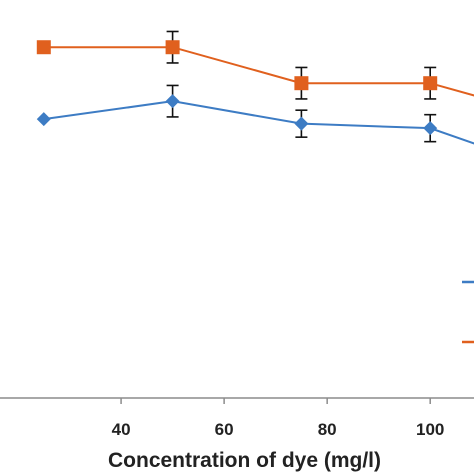  I want to click on x-tick-label: 80, so click(327, 429).